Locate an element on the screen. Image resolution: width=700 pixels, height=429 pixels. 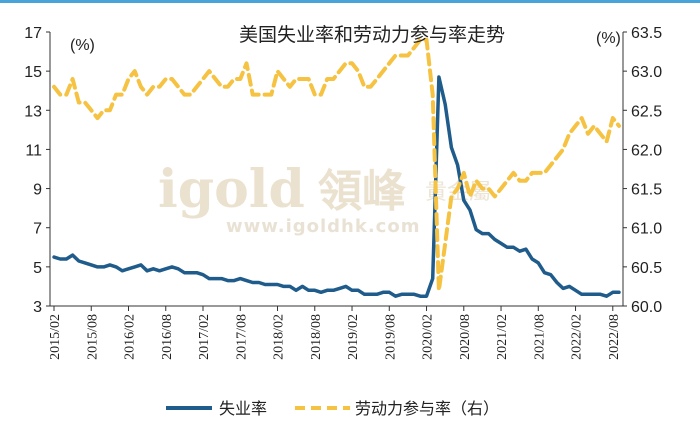
left-tick-label: 17 is located at coordinates (33, 33).